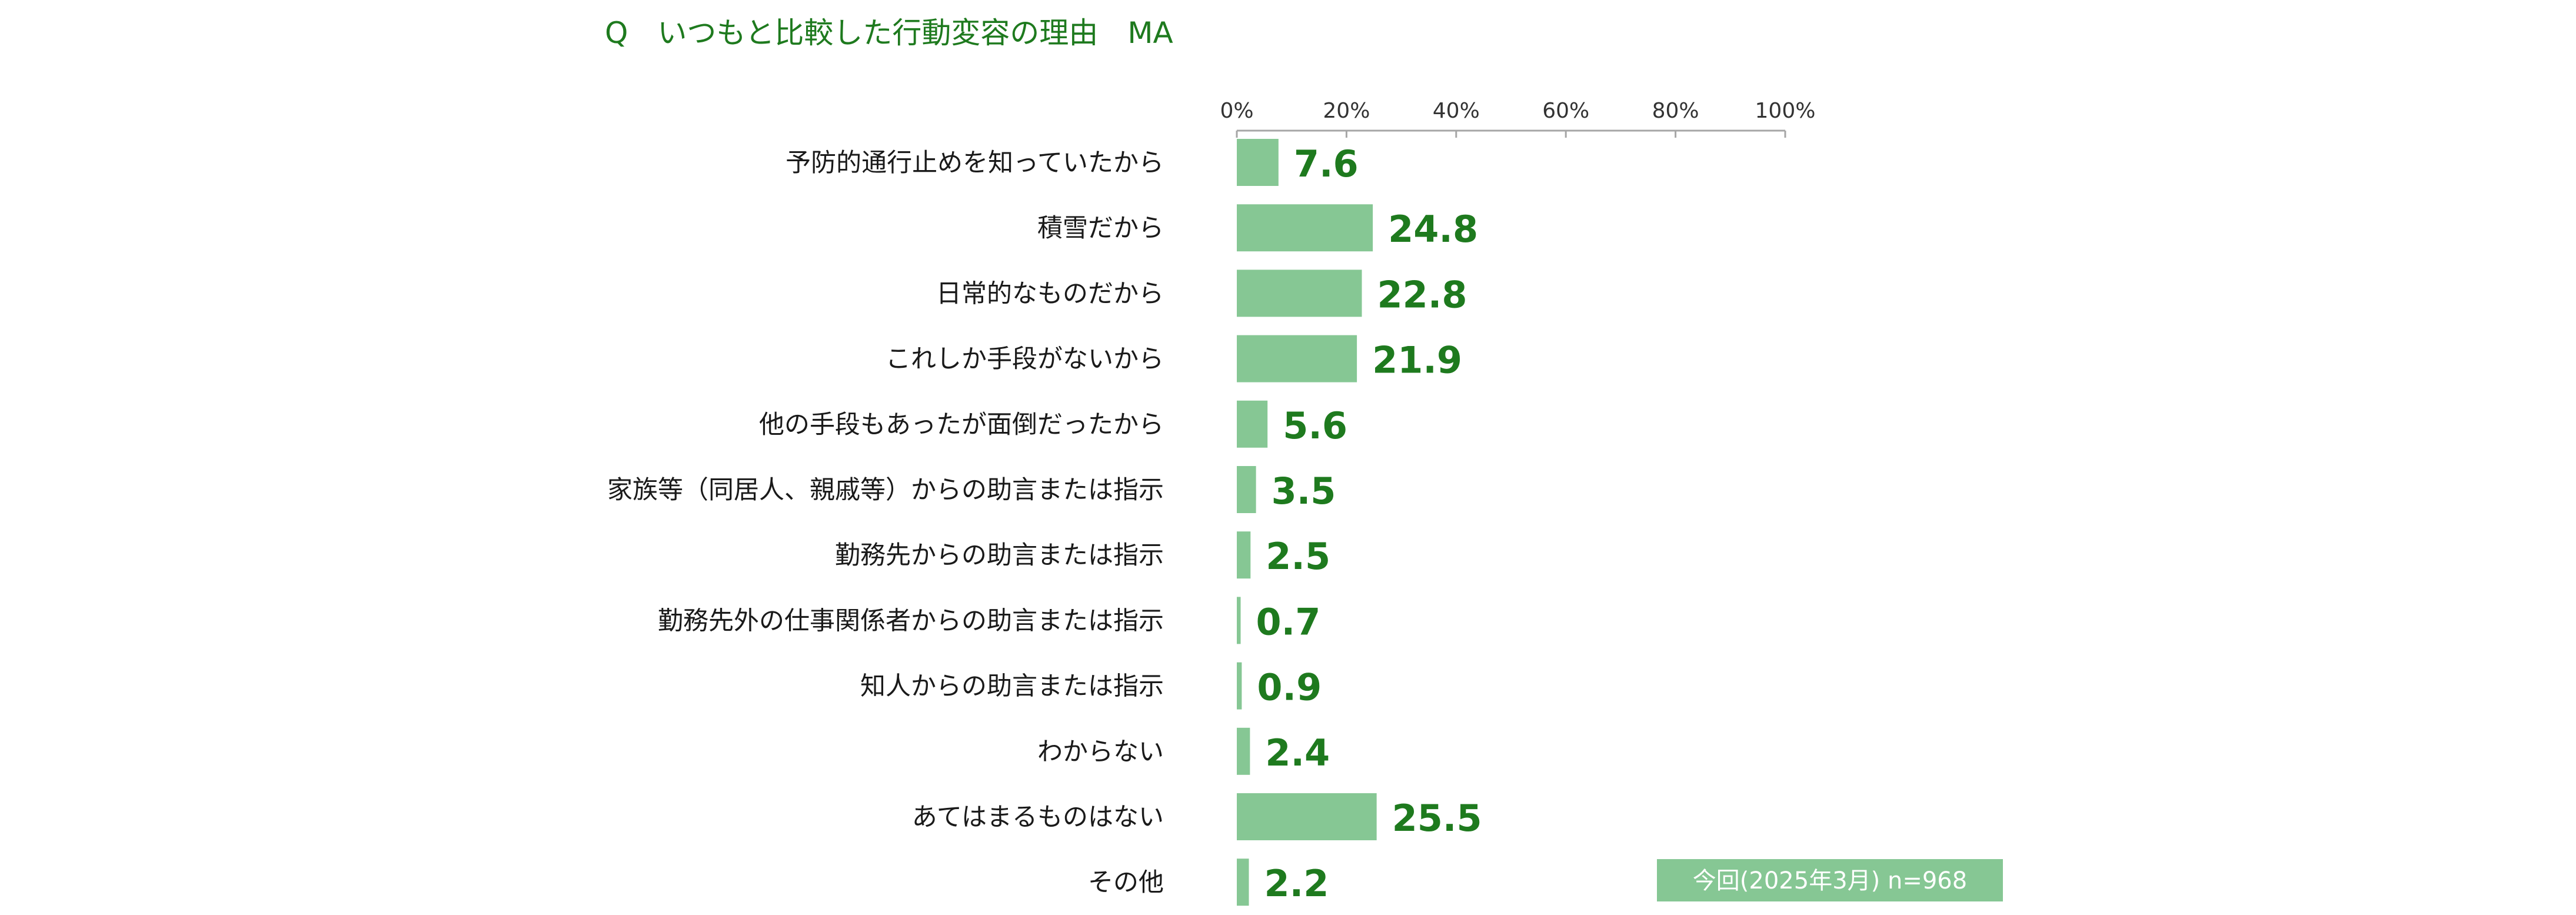  I want to click on value-label: 7.6, so click(1326, 163).